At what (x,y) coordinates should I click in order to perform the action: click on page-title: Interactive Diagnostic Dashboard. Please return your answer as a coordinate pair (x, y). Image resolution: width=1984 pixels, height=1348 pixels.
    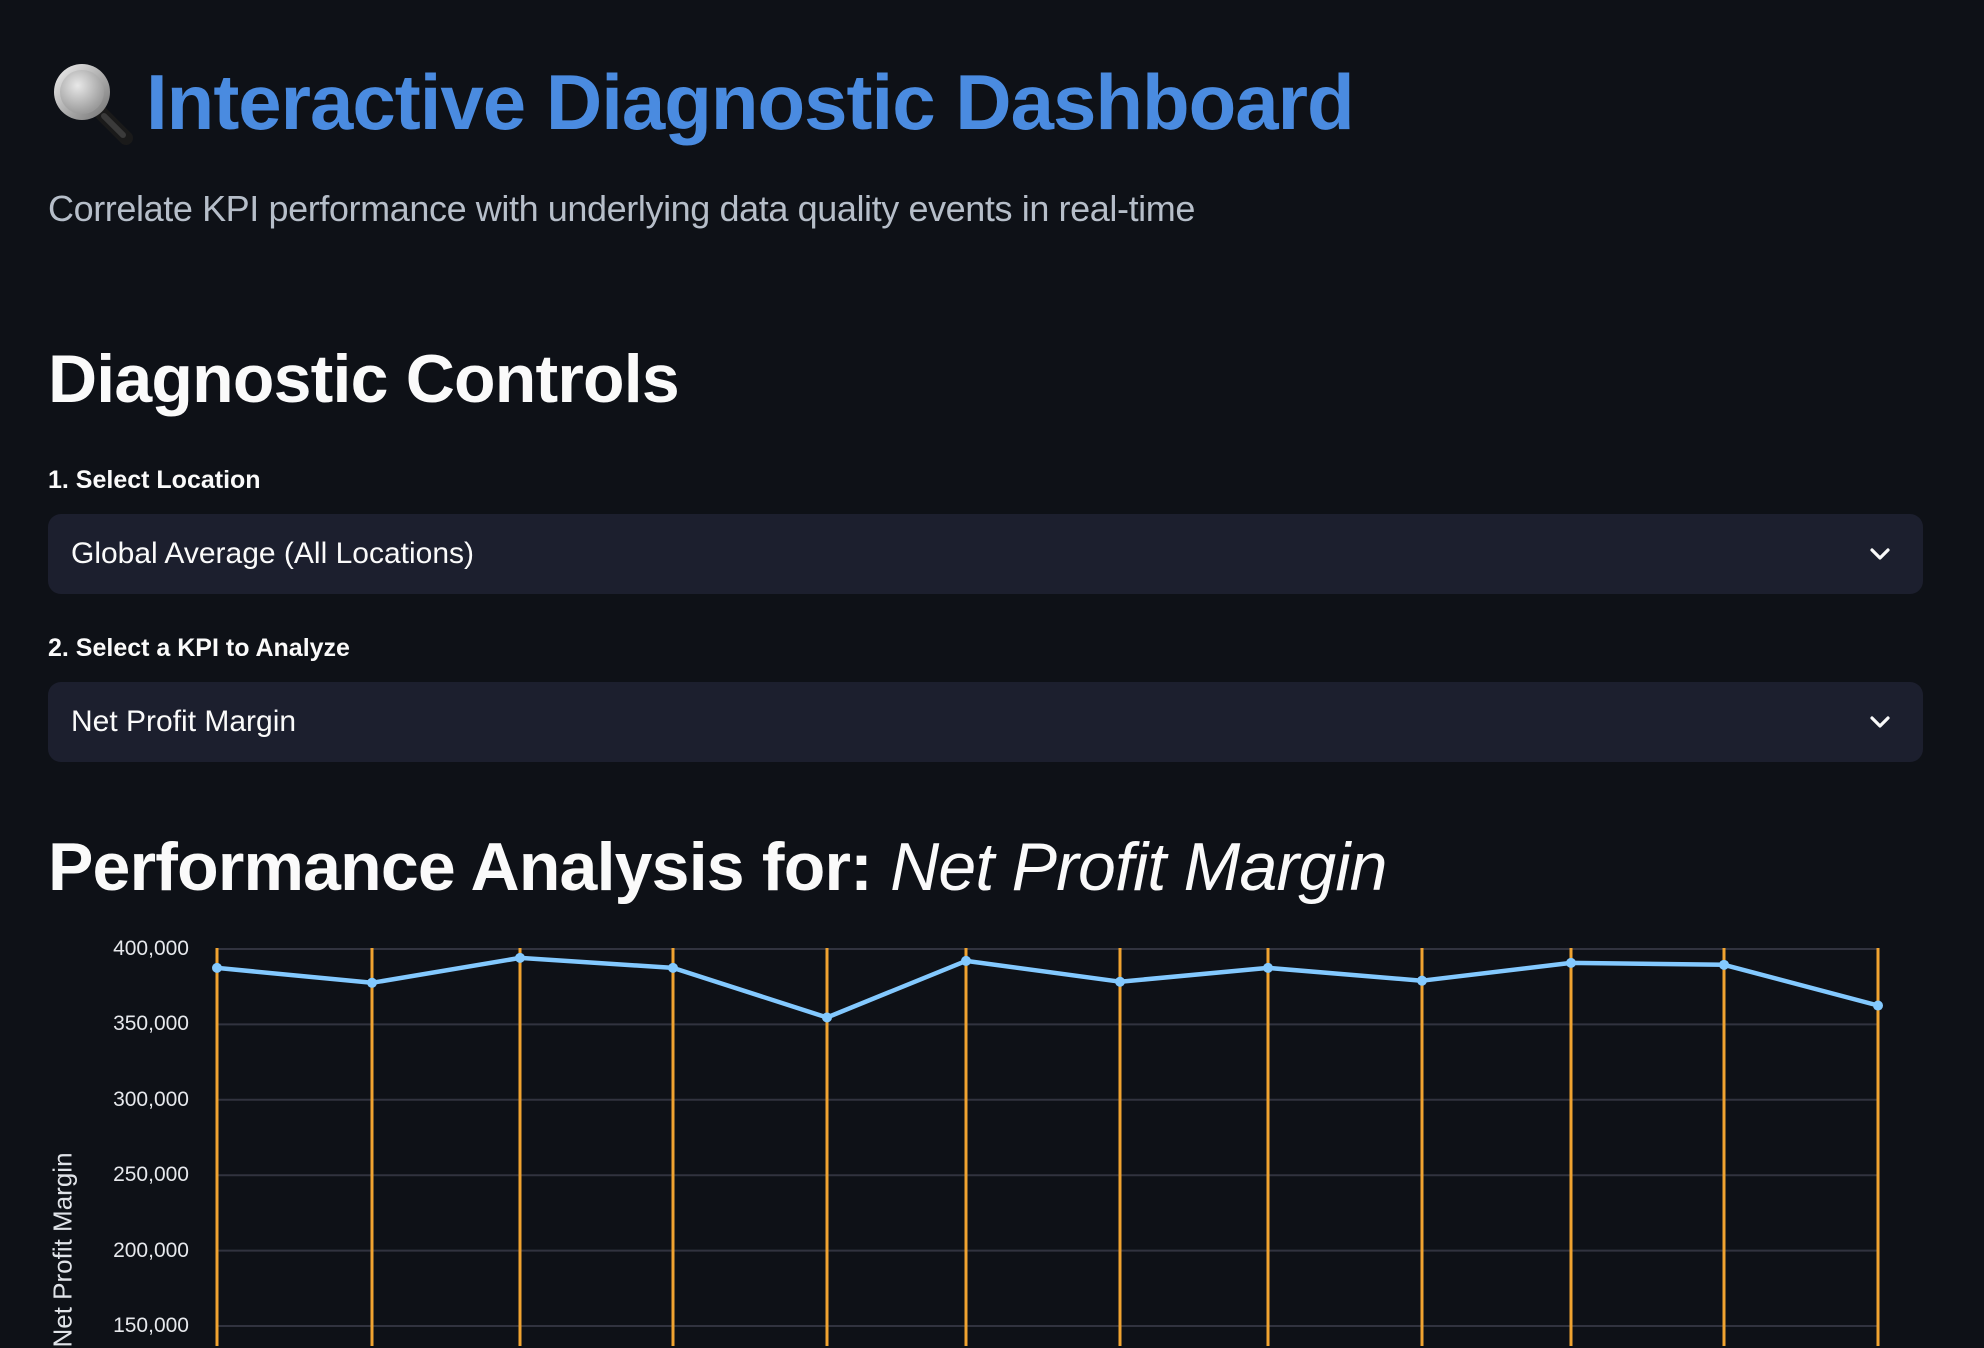
    Looking at the image, I should click on (700, 102).